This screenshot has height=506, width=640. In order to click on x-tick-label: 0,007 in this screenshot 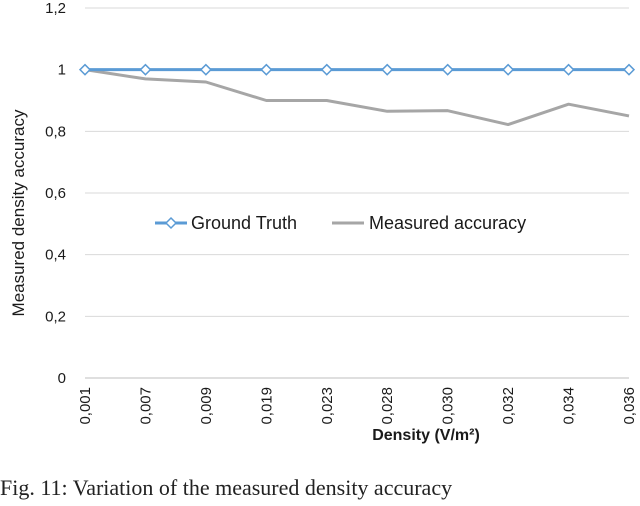, I will do `click(145, 406)`.